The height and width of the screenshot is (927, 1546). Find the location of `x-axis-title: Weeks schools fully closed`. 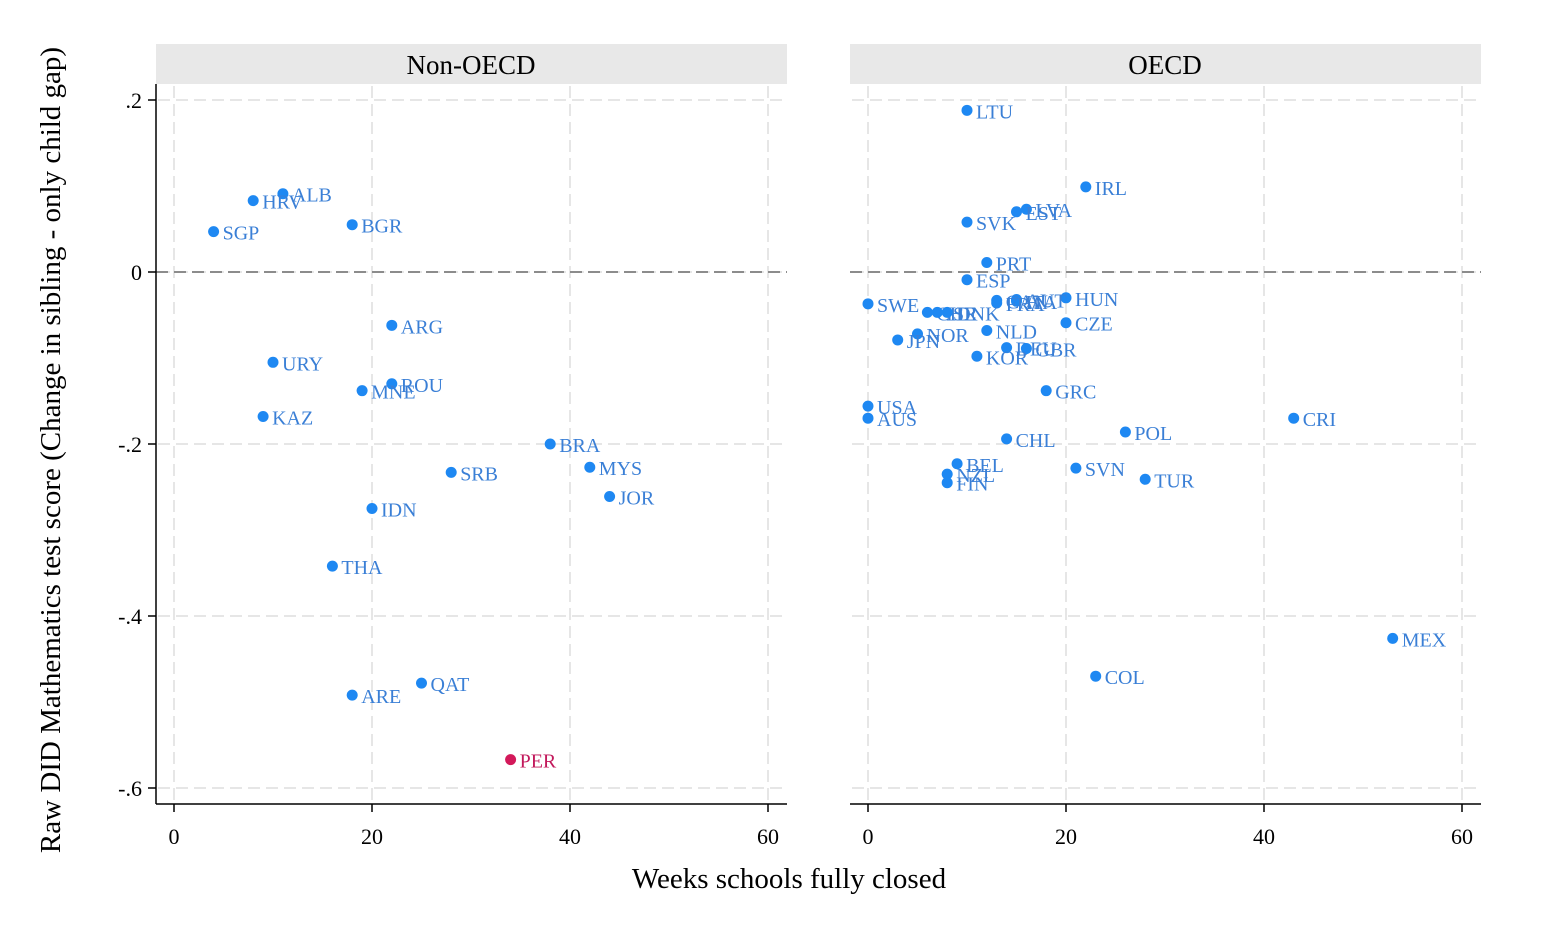

x-axis-title: Weeks schools fully closed is located at coordinates (789, 879).